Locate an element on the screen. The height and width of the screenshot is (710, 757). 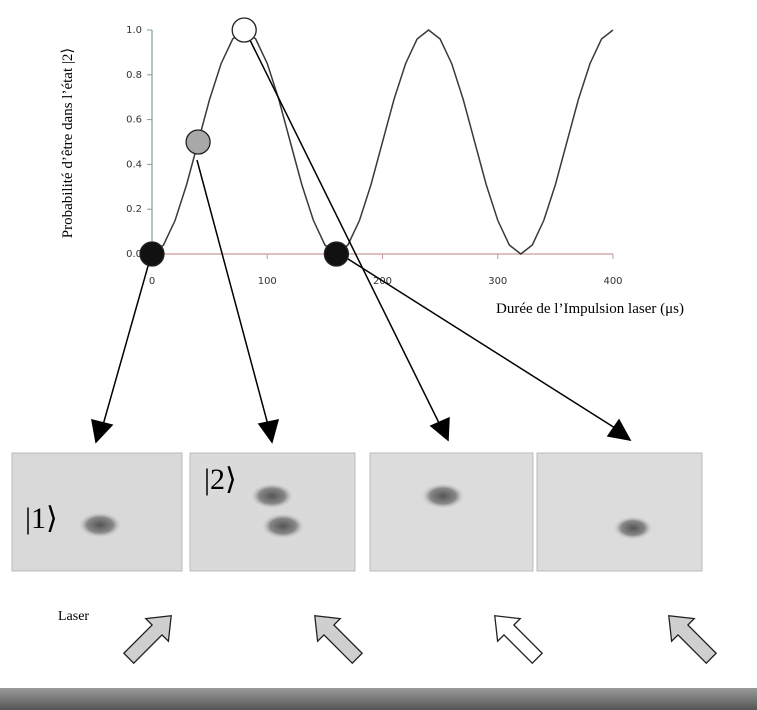
x-axis-label: Durée de l’Impulsion laser (μs) is located at coordinates (590, 309).